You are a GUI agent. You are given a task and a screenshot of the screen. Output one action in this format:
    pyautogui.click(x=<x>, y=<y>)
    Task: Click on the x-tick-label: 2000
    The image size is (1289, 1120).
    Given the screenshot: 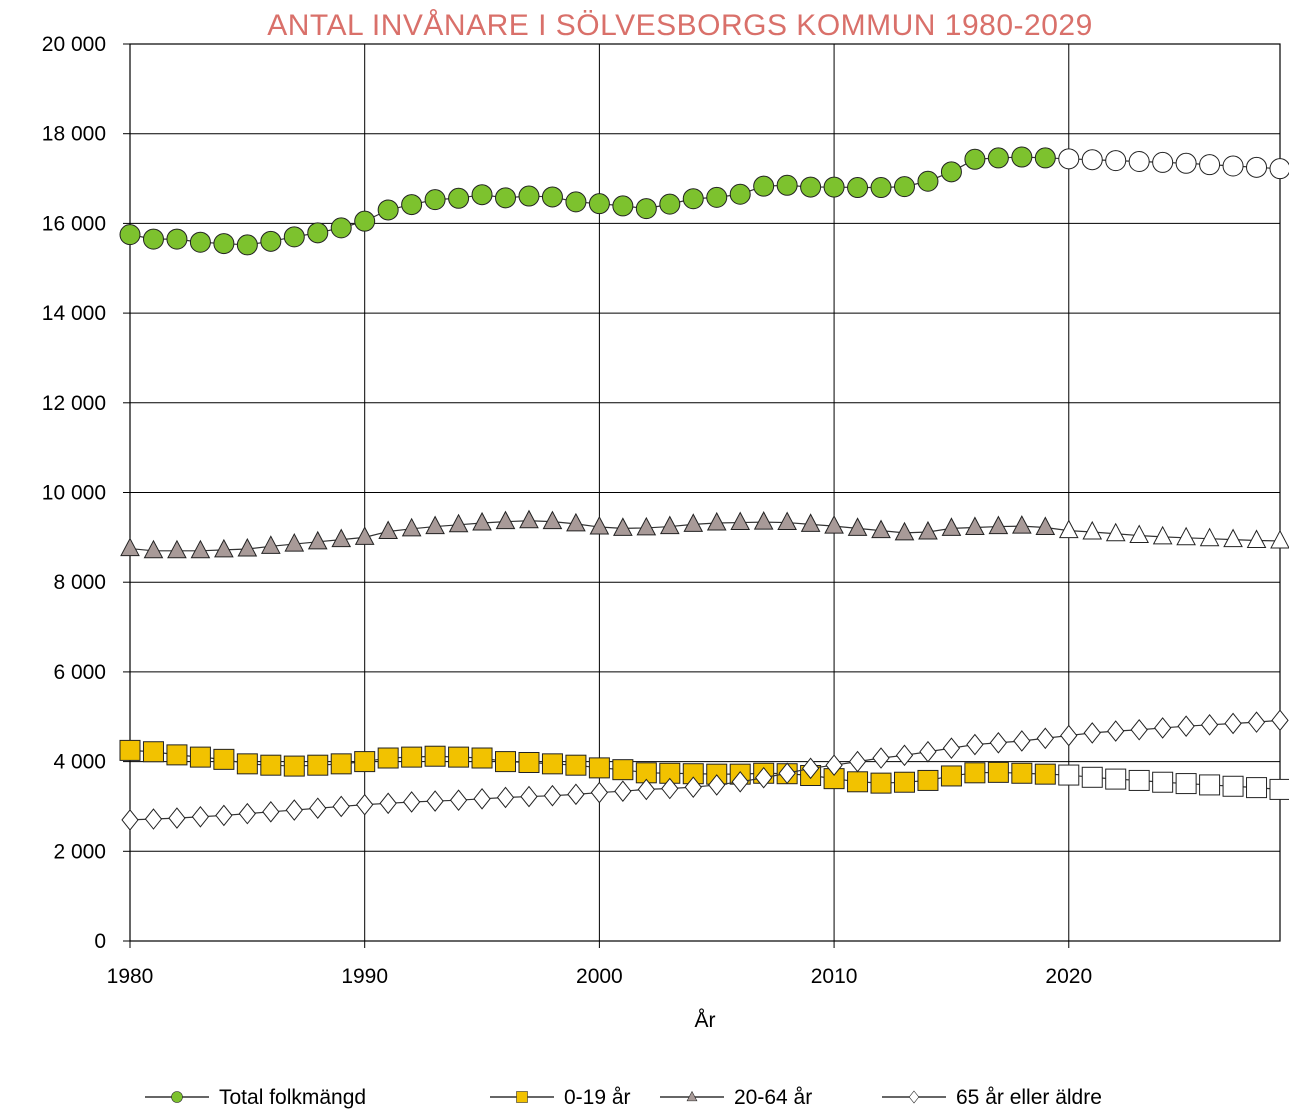 What is the action you would take?
    pyautogui.click(x=599, y=976)
    